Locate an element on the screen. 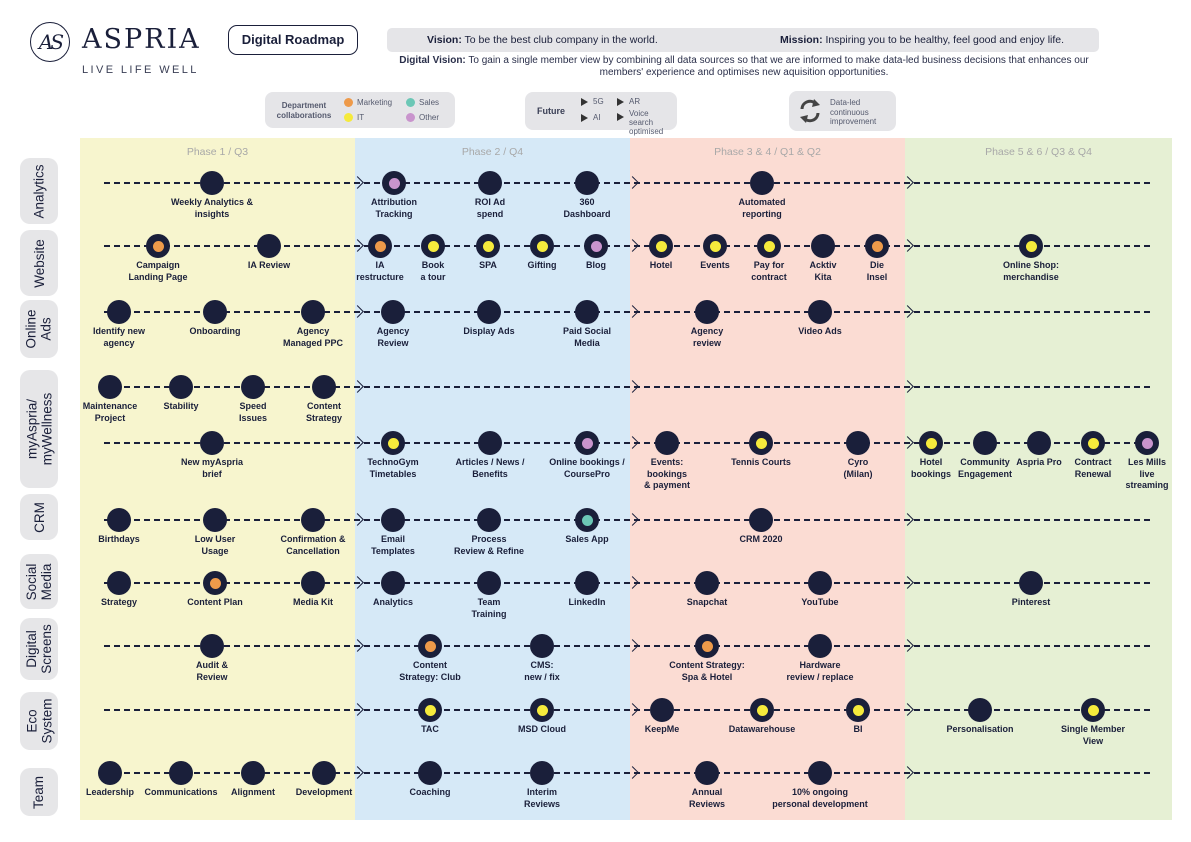 This screenshot has height=842, width=1191. milestone-label: Online Shop: merchandise is located at coordinates (1031, 271).